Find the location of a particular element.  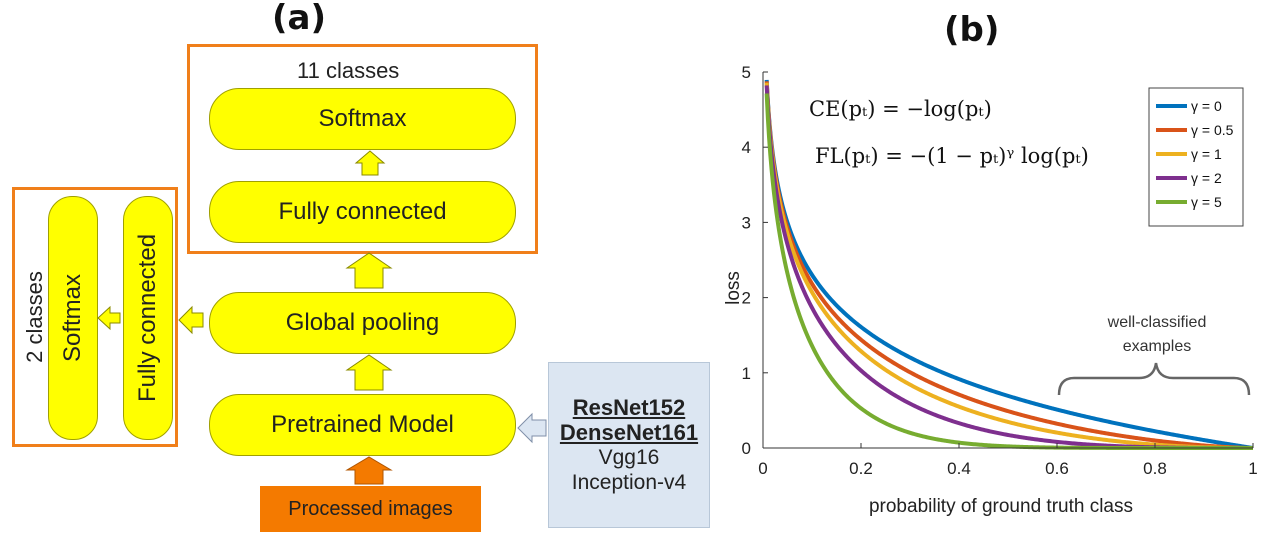

legend: γ = 0 γ = 0.5 γ = 1 γ = 2 γ = 5 is located at coordinates (1196, 157).